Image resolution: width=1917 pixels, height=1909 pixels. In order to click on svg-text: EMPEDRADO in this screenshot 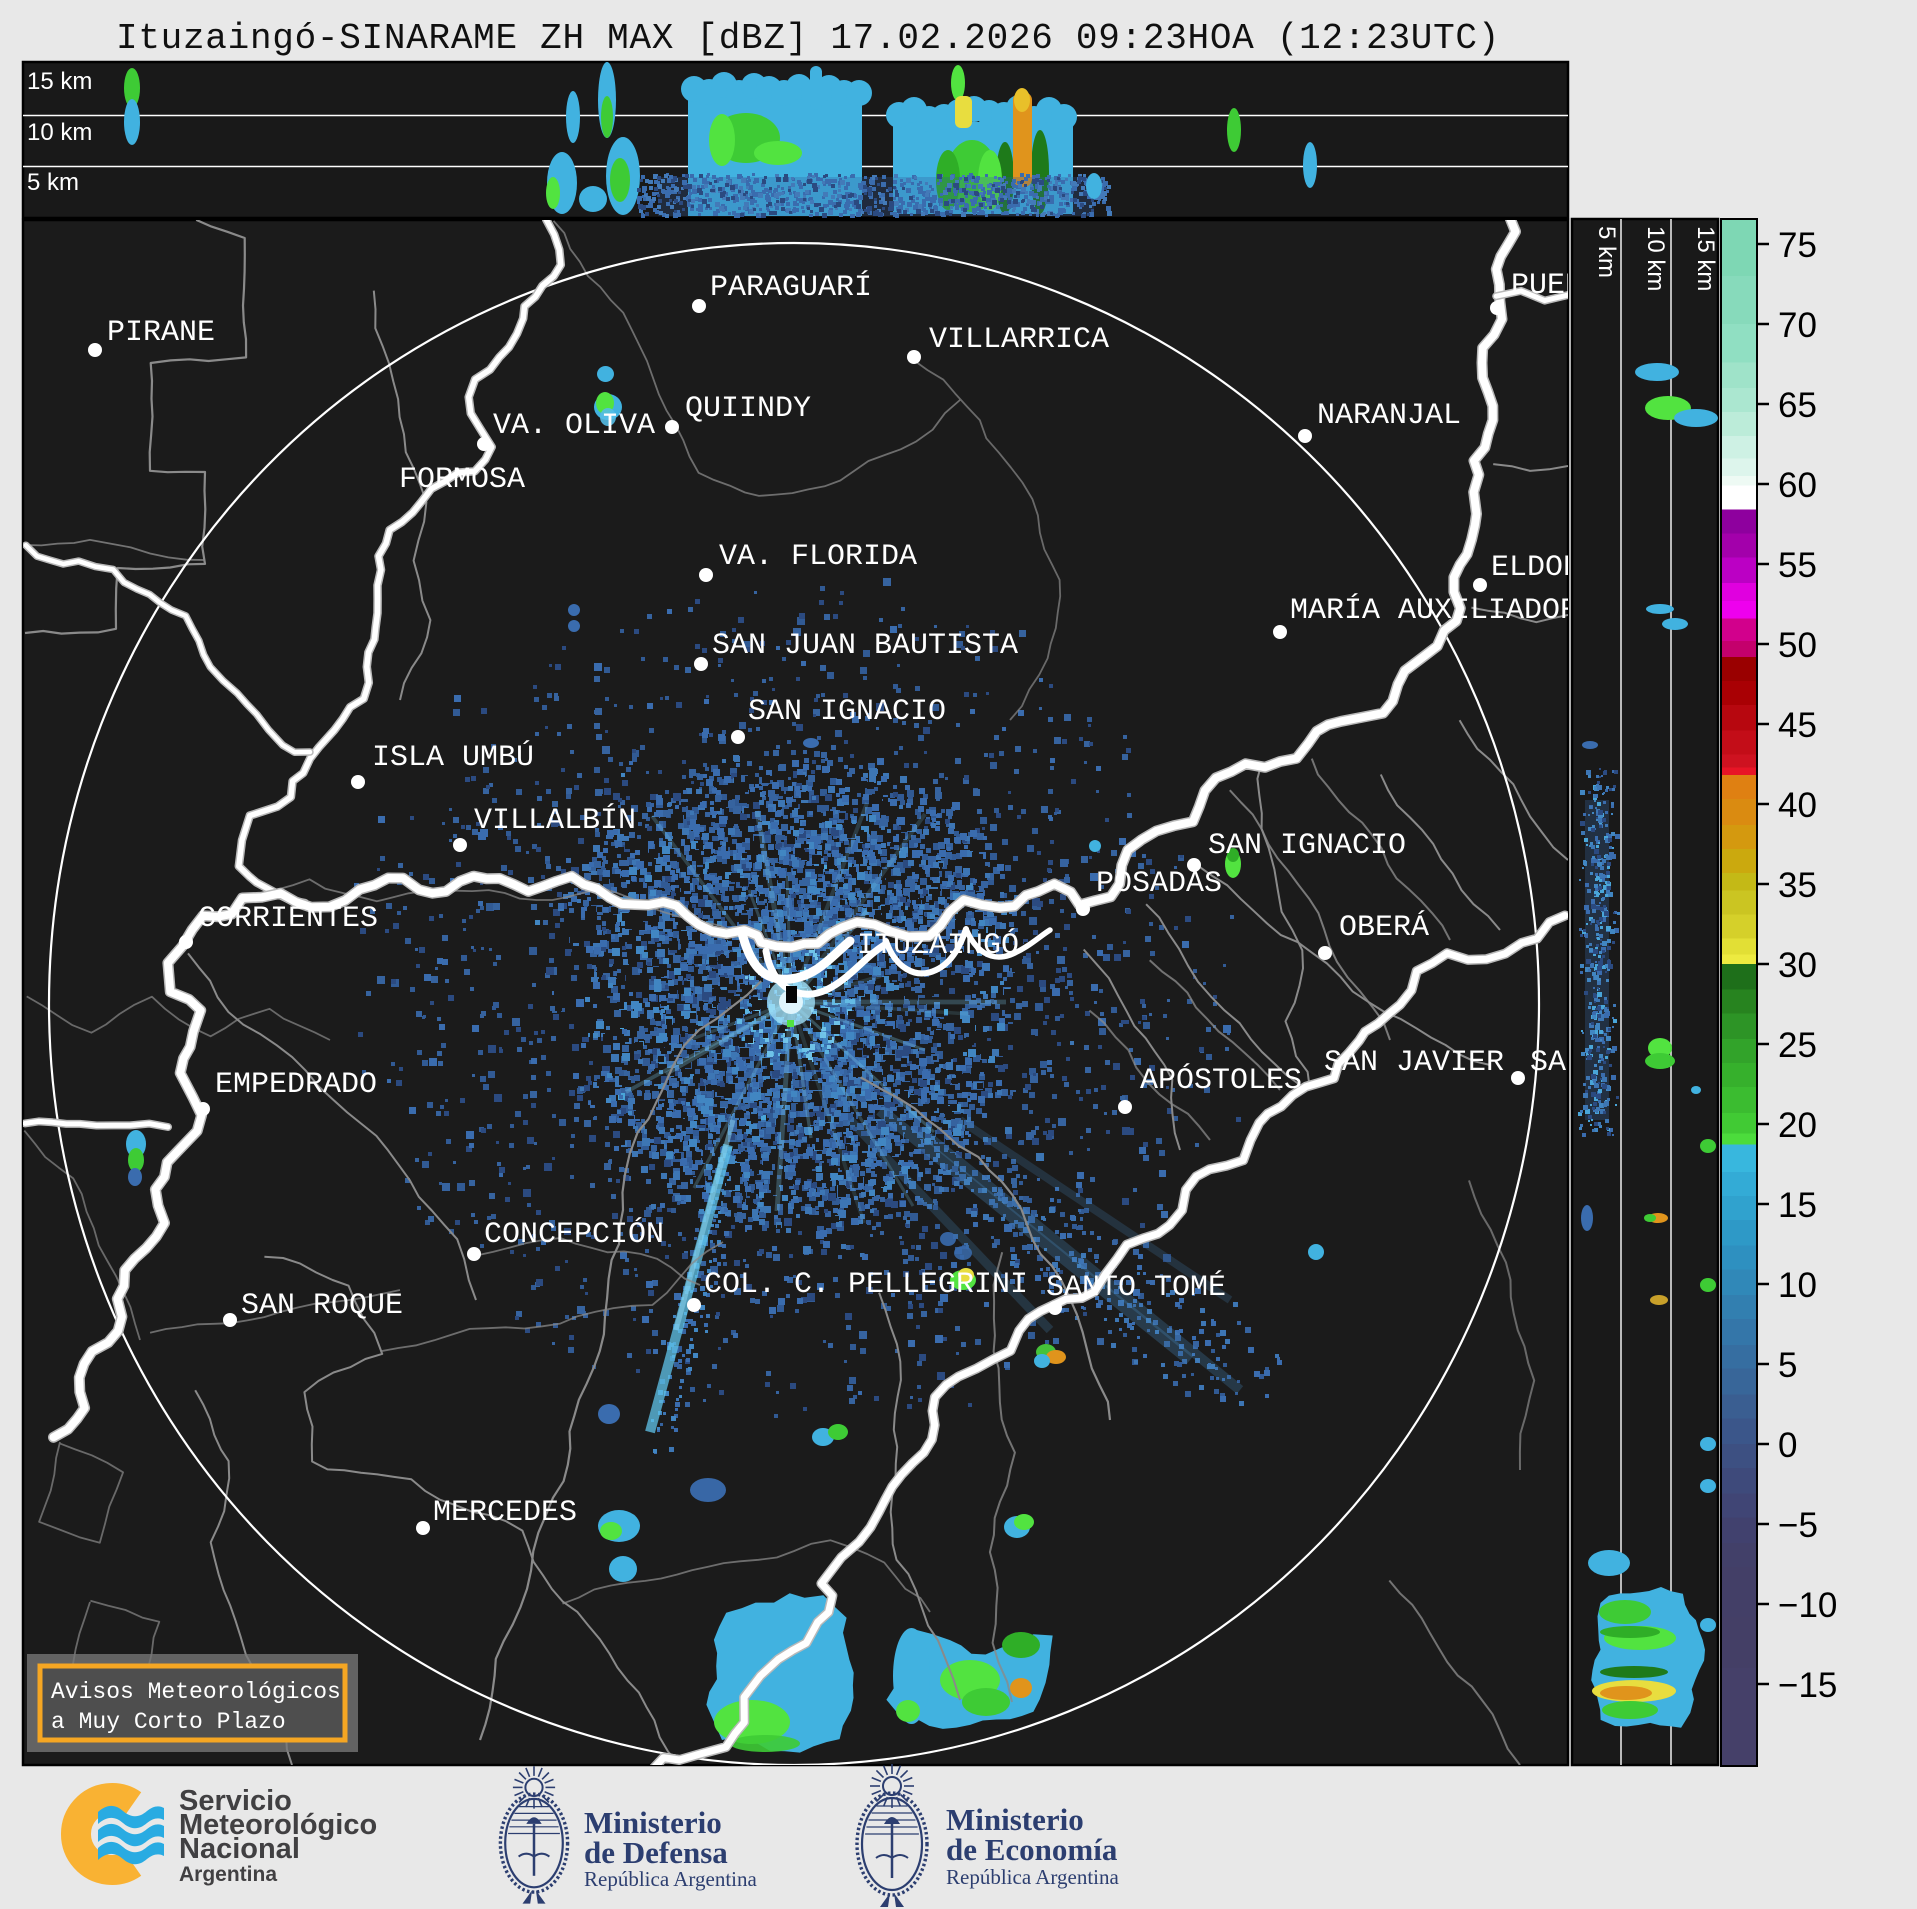, I will do `click(296, 1085)`.